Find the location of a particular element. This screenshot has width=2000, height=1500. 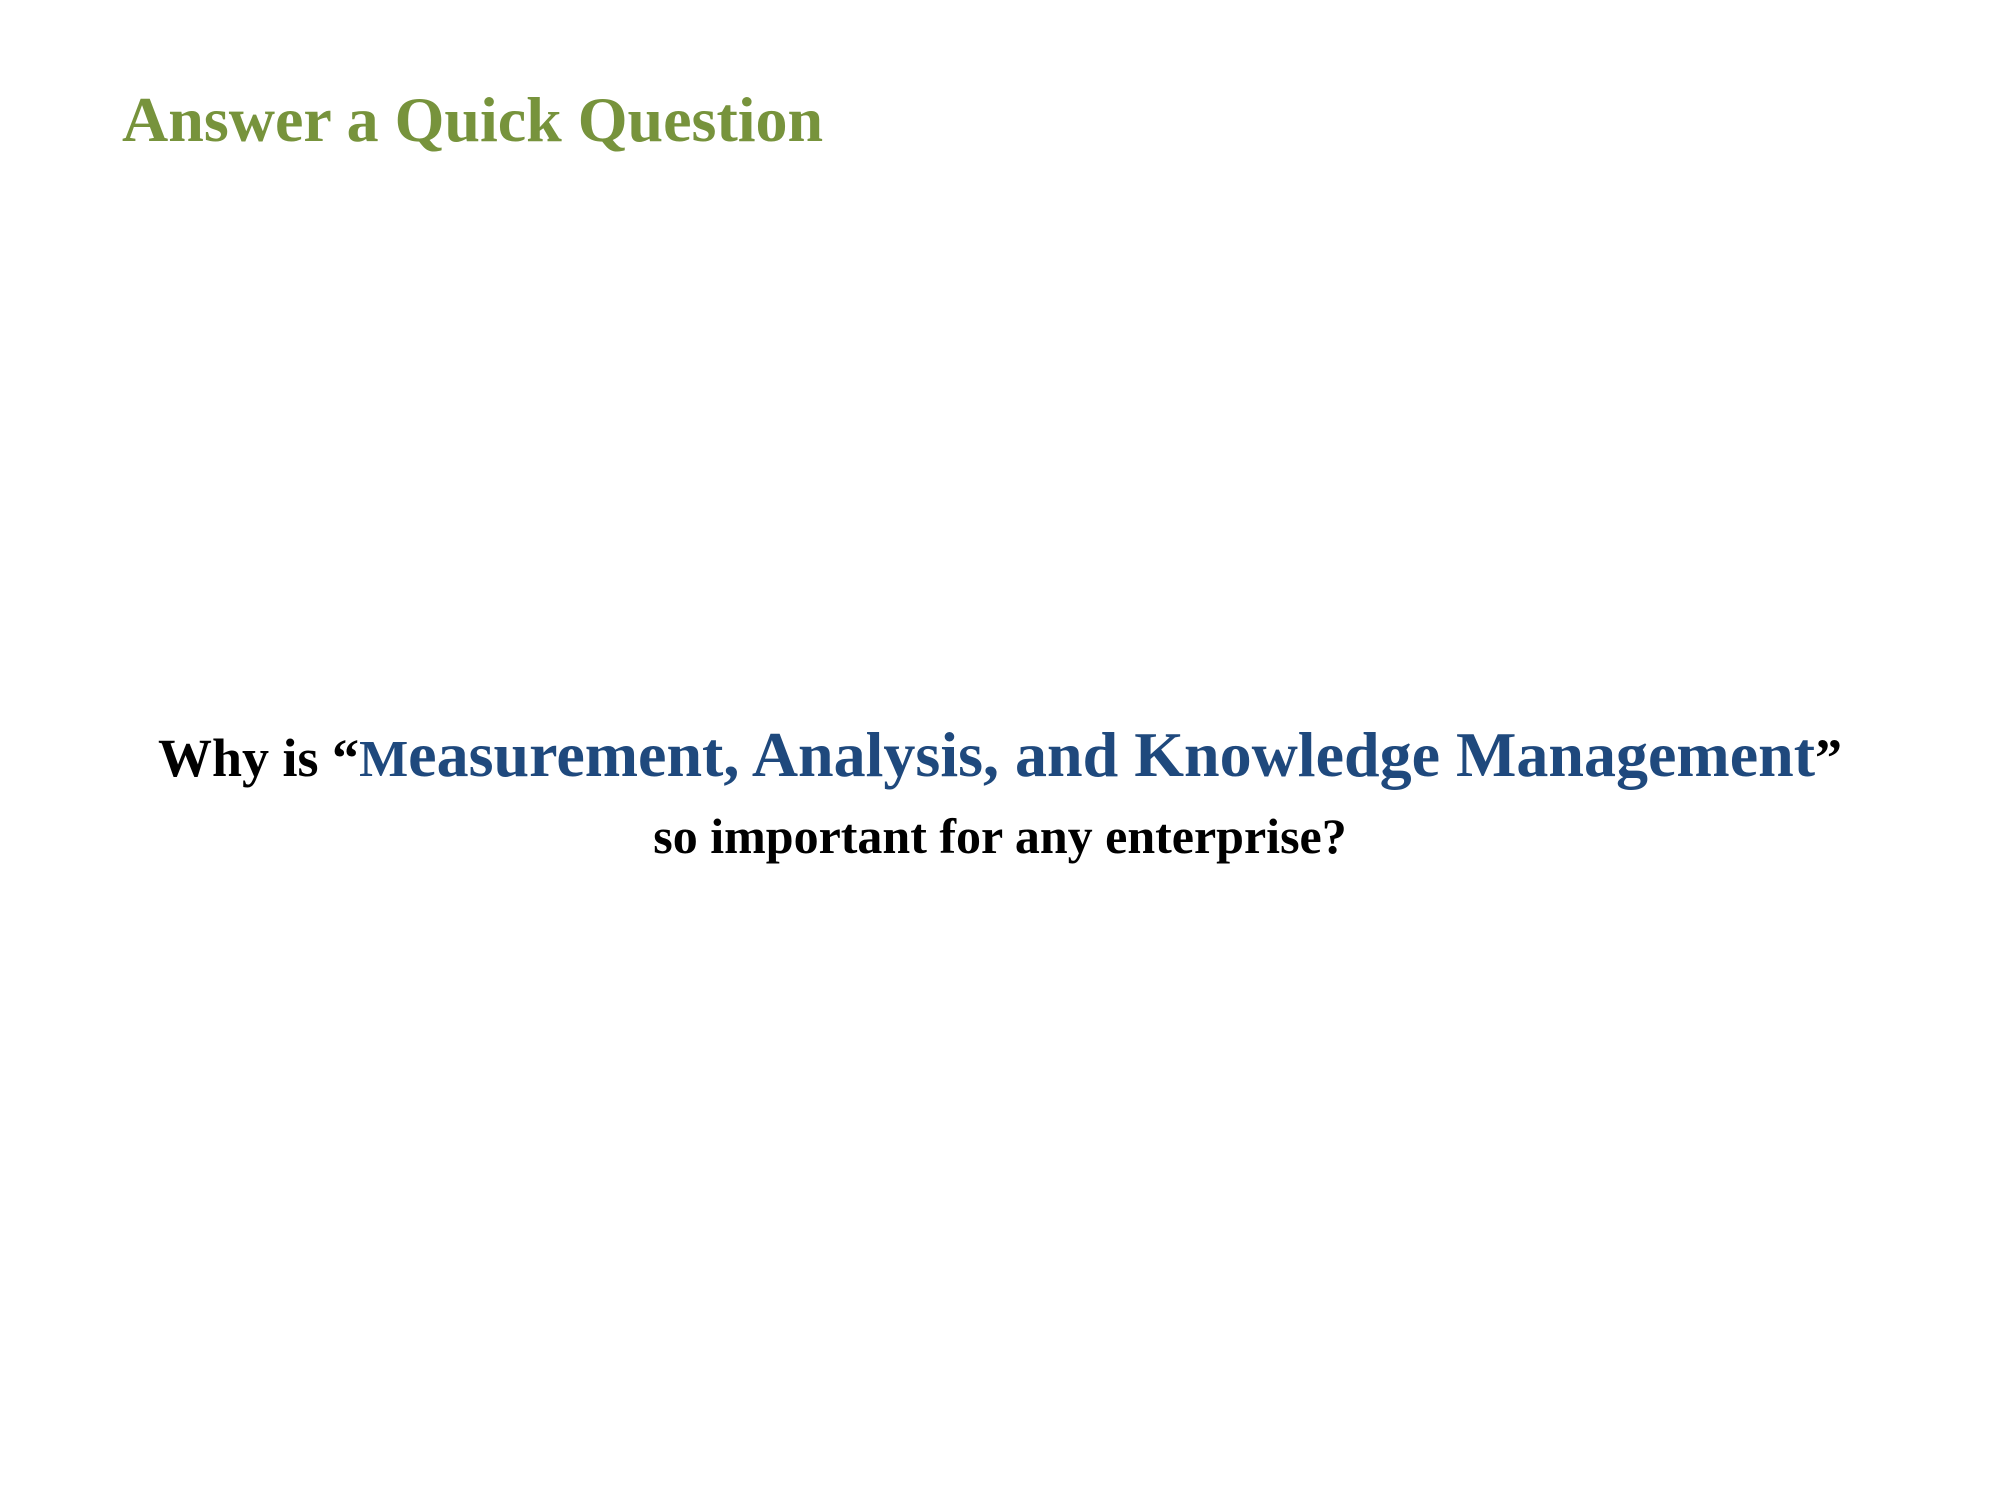

question-line-2: so important for any enterprise? is located at coordinates (1000, 836).